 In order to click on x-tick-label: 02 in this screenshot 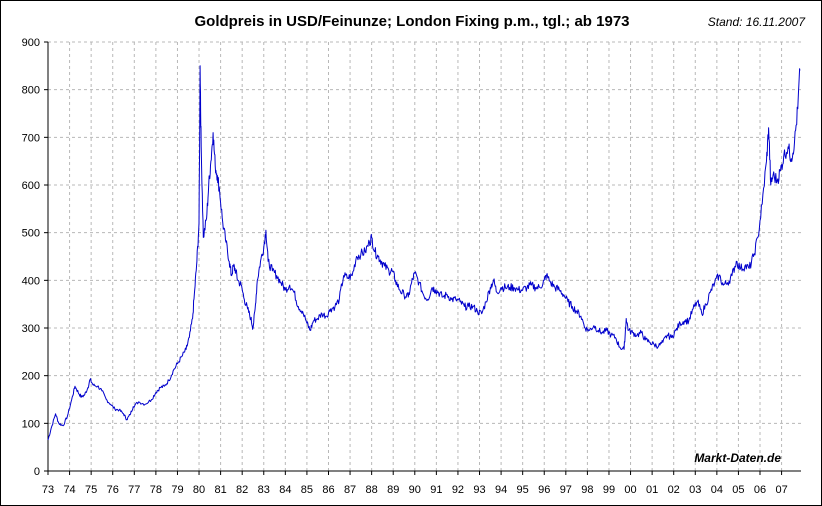, I will do `click(674, 490)`.